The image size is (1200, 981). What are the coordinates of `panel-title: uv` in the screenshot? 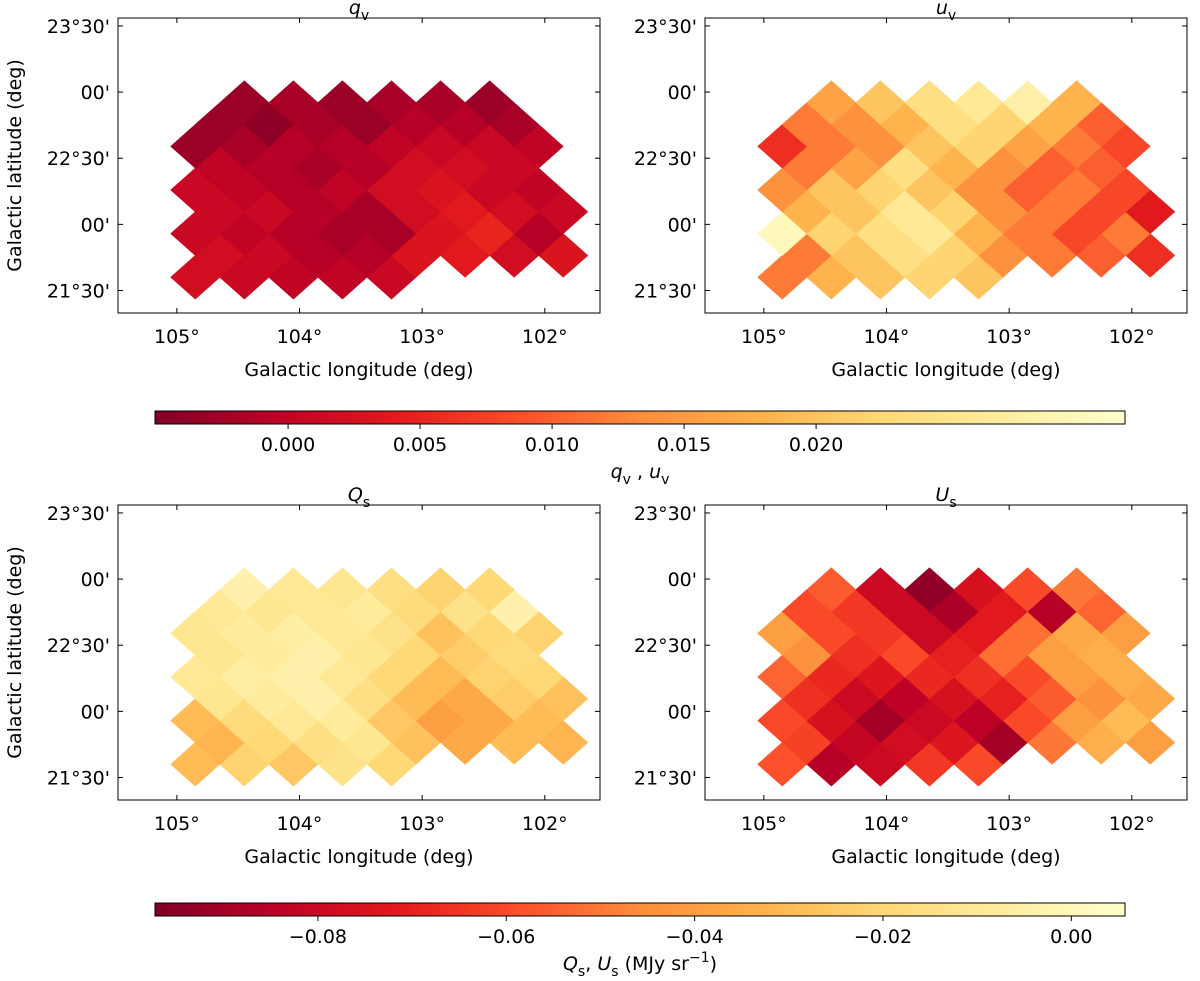 It's located at (946, 12).